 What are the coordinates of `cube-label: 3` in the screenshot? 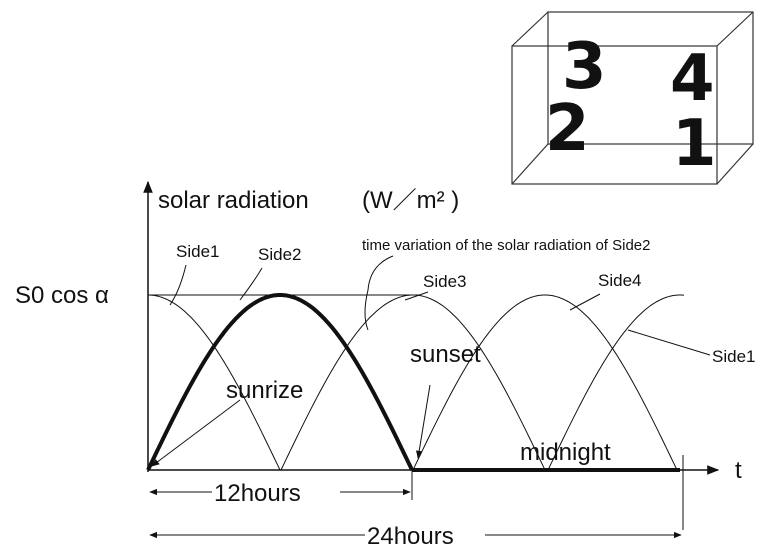 It's located at (584, 67).